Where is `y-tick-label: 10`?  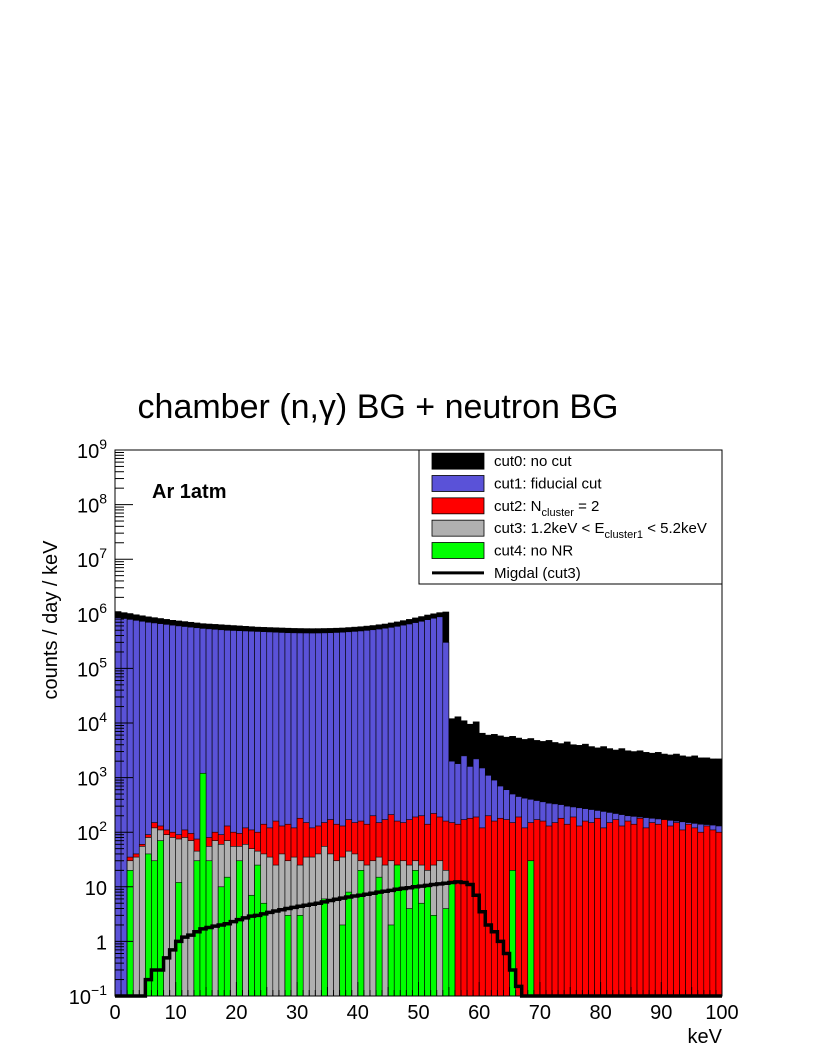 y-tick-label: 10 is located at coordinates (96, 889).